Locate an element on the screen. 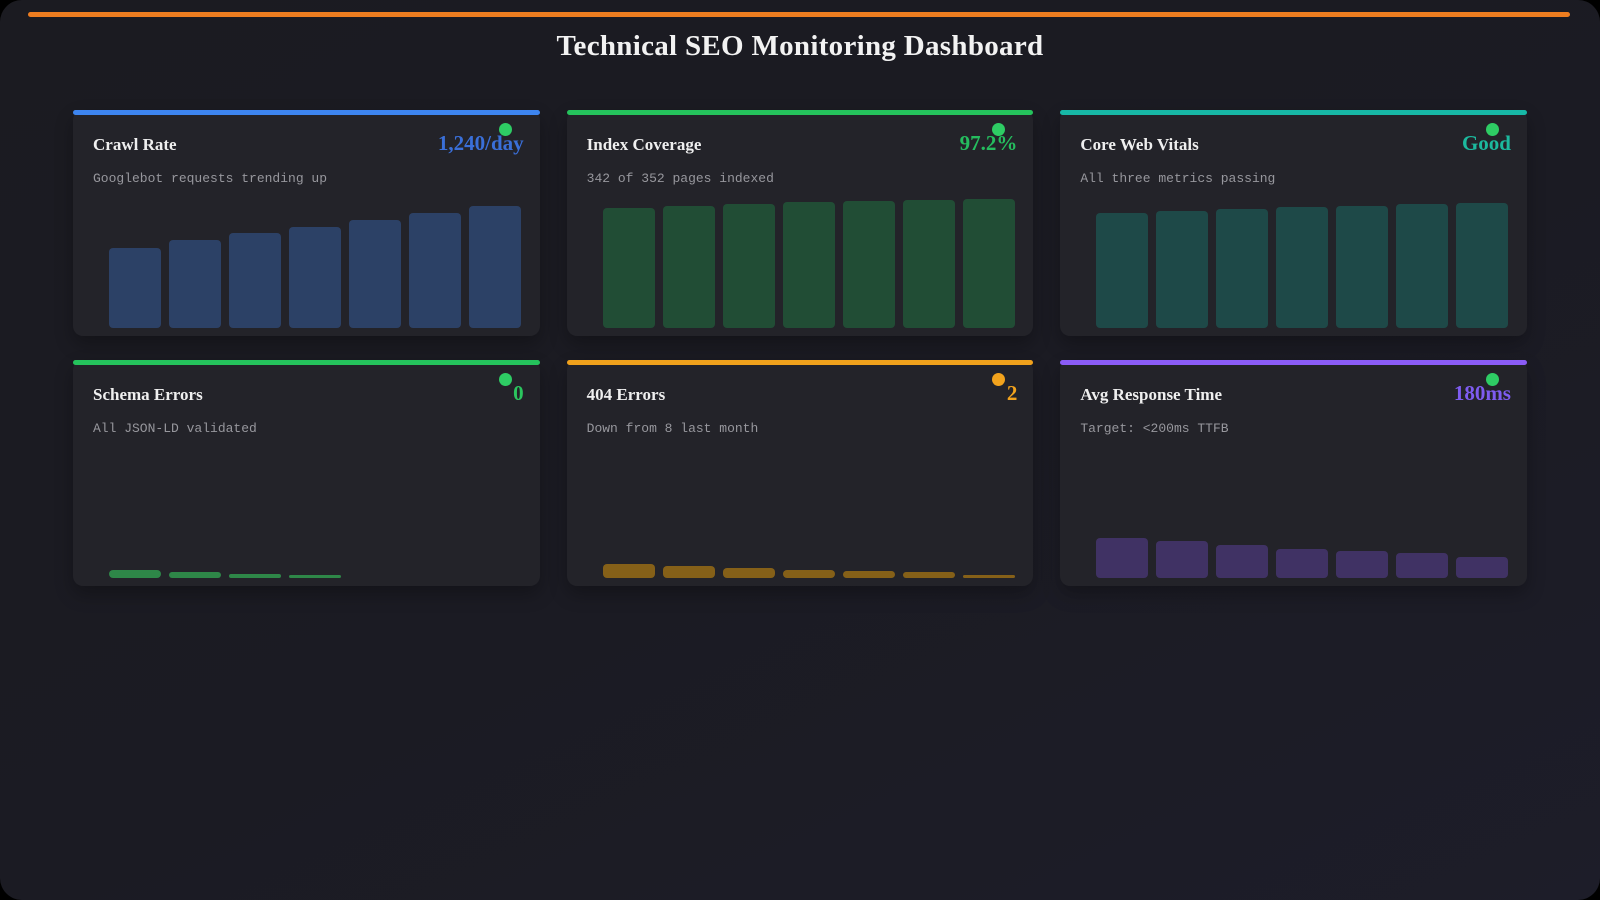 The width and height of the screenshot is (1600, 900). card-subtitle: 342 of 352 pages indexed is located at coordinates (680, 178).